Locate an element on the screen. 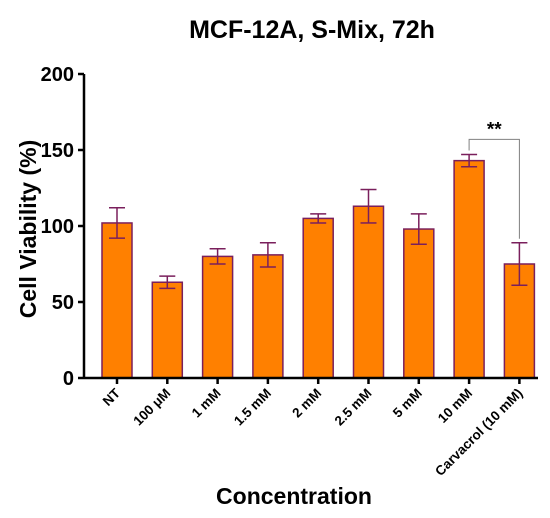 This screenshot has height=518, width=550. x-tick-label: 2 mM is located at coordinates (306, 403).